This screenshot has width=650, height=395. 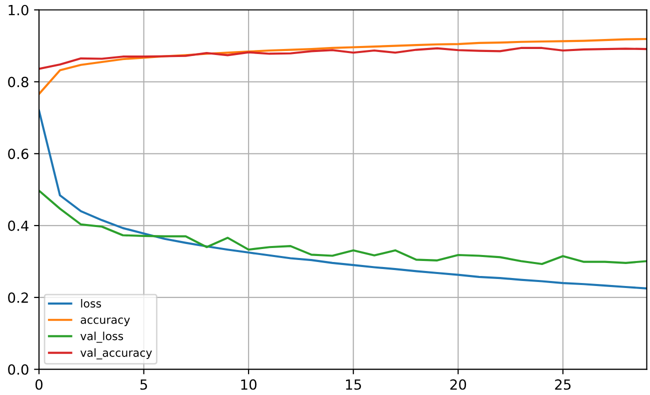 I want to click on legend-label: accuracy, so click(x=105, y=322).